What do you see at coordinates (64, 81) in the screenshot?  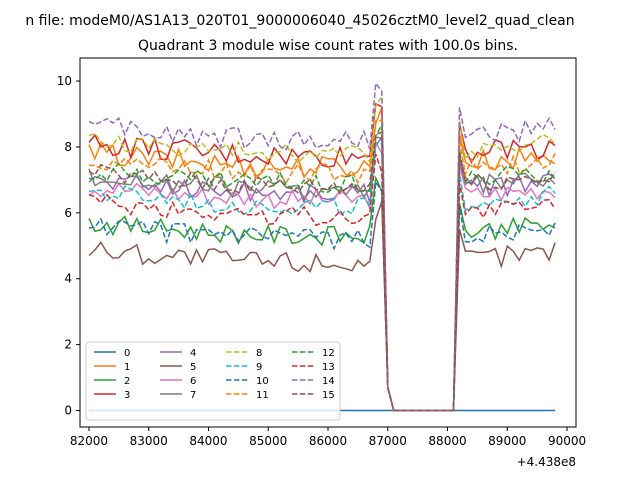 I see `y-tick-label: 10` at bounding box center [64, 81].